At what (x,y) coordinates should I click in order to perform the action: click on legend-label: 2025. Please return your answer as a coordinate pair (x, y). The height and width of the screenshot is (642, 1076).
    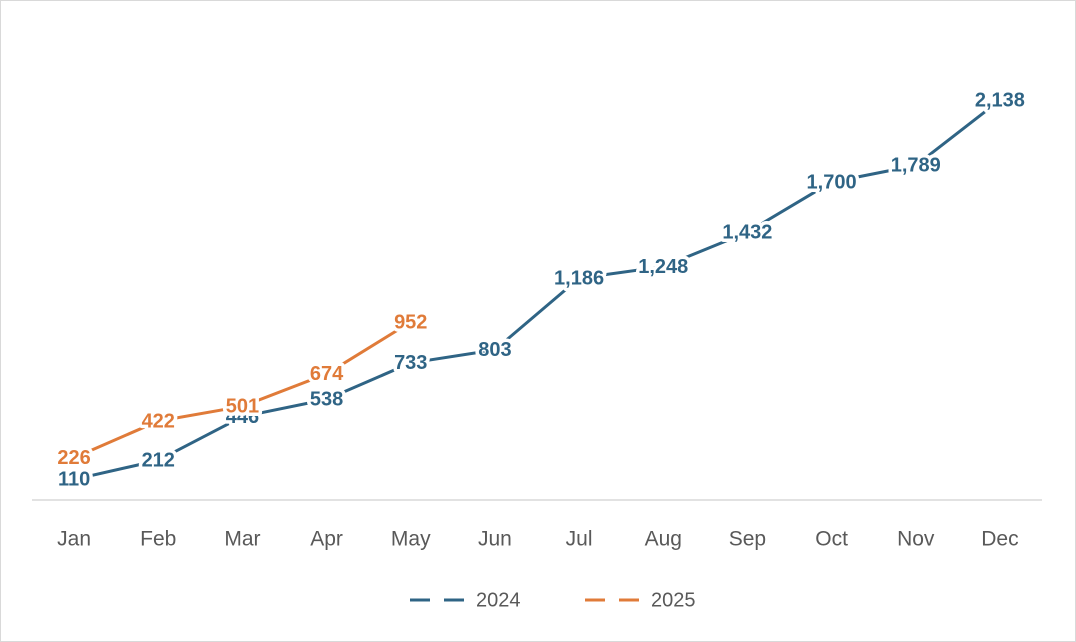
    Looking at the image, I should click on (673, 600).